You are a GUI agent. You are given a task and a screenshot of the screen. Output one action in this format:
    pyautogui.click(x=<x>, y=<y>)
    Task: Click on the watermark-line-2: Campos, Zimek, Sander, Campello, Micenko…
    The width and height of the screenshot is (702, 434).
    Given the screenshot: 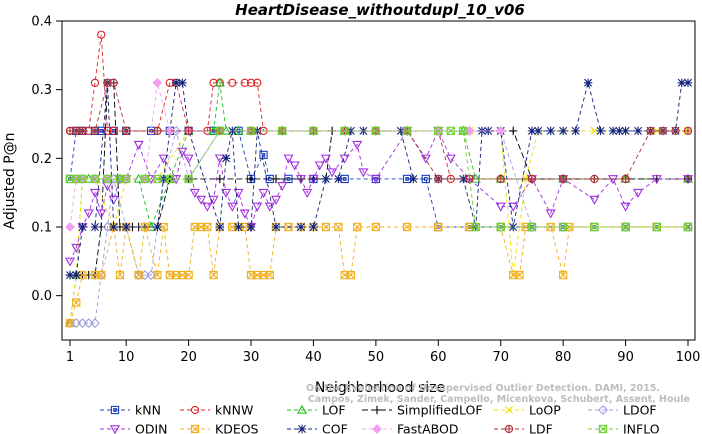 What is the action you would take?
    pyautogui.click(x=499, y=399)
    